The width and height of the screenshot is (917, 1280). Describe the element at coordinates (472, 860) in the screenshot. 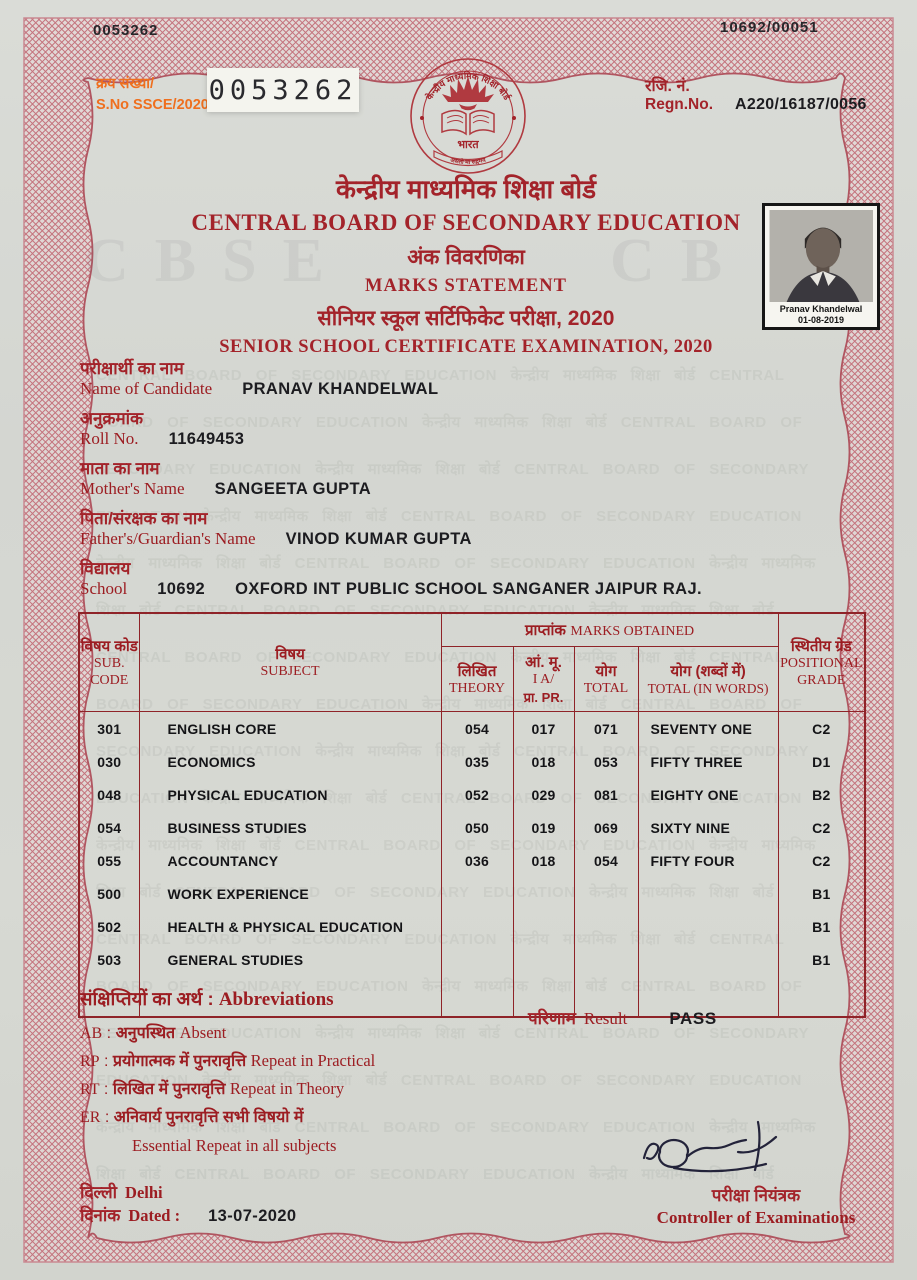

I see `table-row: 055 ACCOUNTANCY 036 018 054 FIFTY FOUR C2` at that location.